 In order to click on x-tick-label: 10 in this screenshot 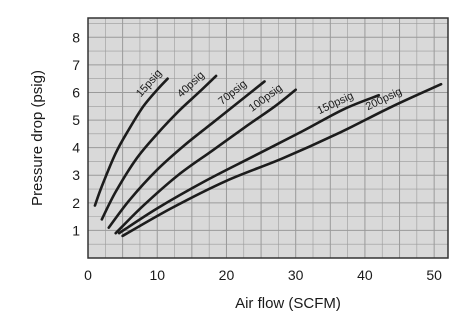, I will do `click(157, 275)`.